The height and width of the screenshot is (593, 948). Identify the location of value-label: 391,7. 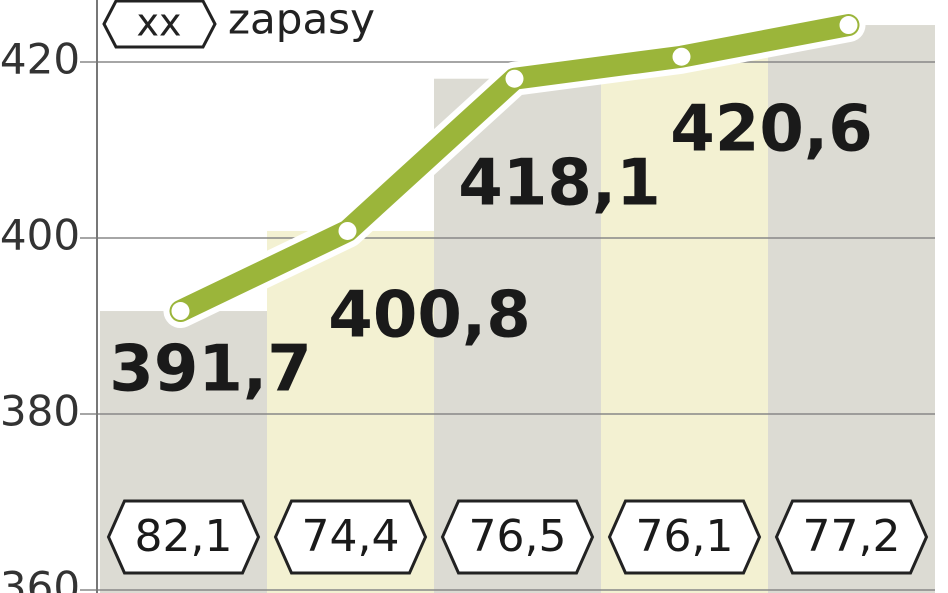
(210, 370).